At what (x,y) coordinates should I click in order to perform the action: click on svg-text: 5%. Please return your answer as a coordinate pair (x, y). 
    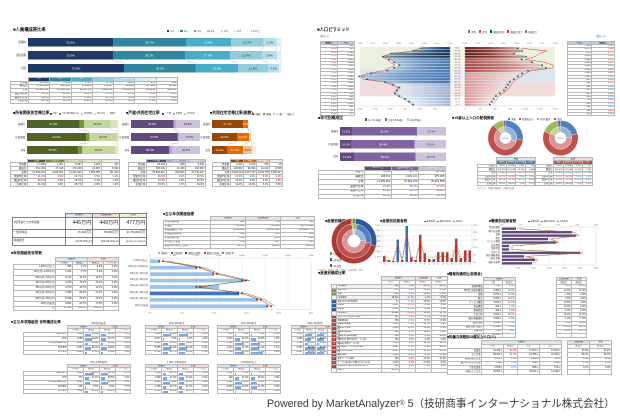
    Looking at the image, I should click on (520, 226).